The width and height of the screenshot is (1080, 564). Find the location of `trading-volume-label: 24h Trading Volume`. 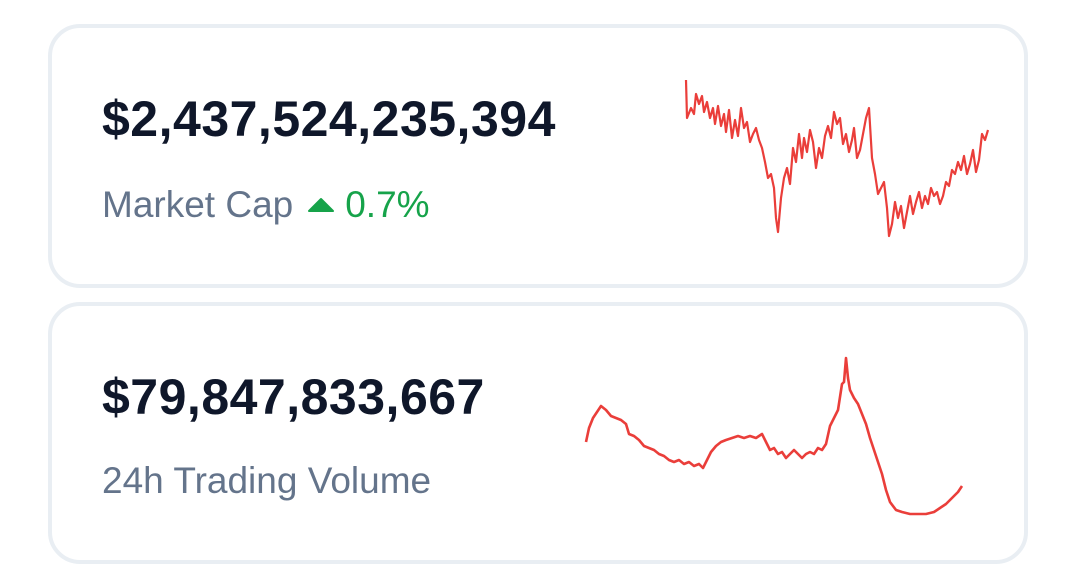

trading-volume-label: 24h Trading Volume is located at coordinates (267, 480).